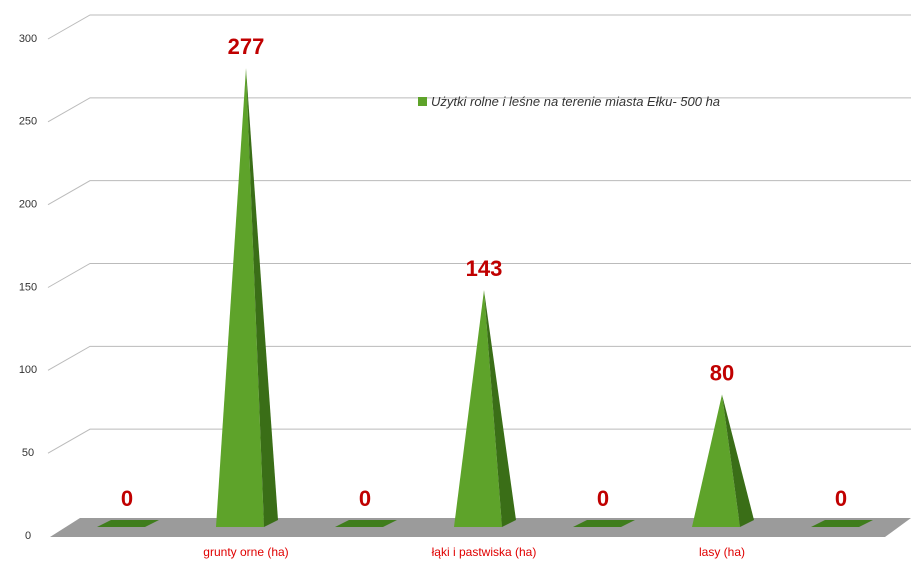  I want to click on y-tick-label: 200, so click(28, 205).